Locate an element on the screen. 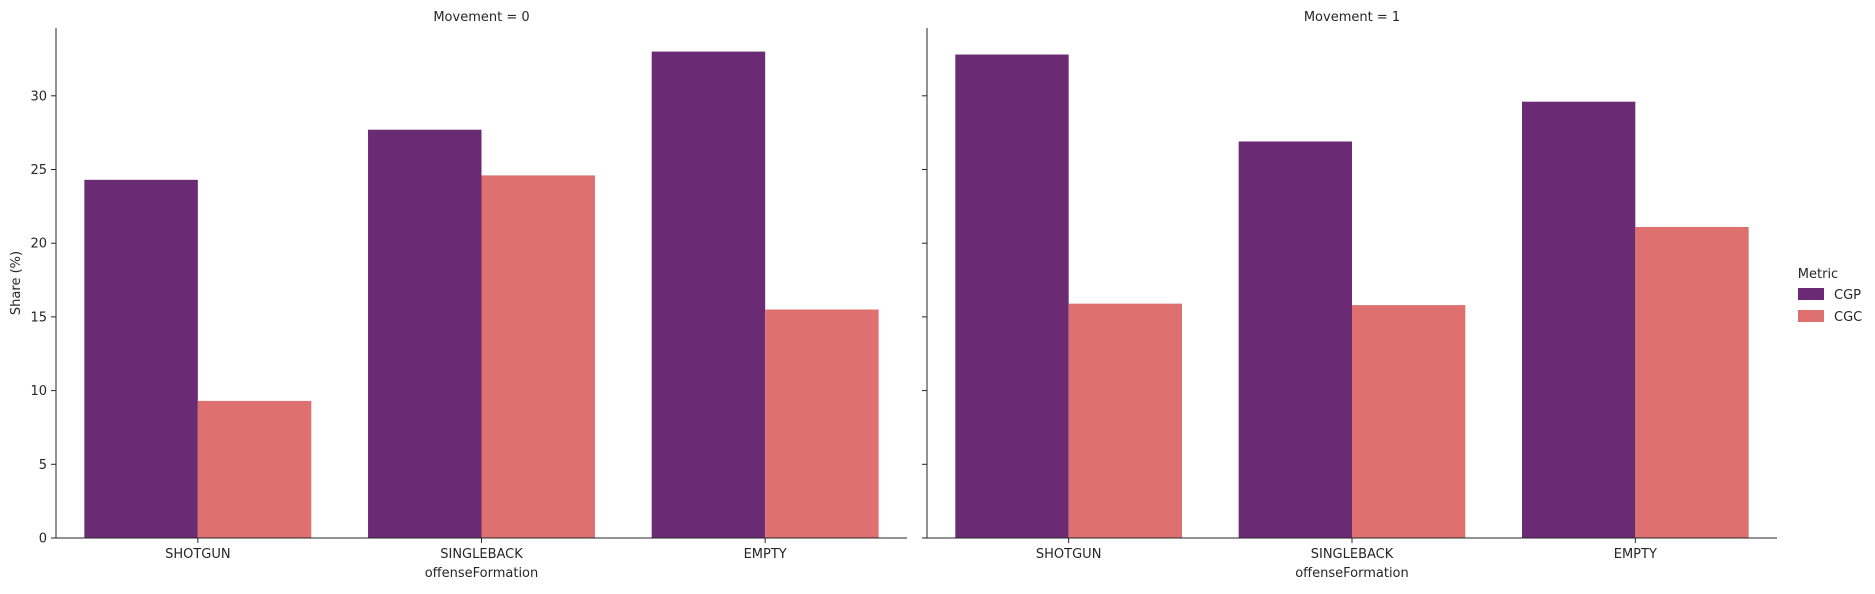 This screenshot has height=594, width=1875. legend-swatch-cgp is located at coordinates (1811, 294).